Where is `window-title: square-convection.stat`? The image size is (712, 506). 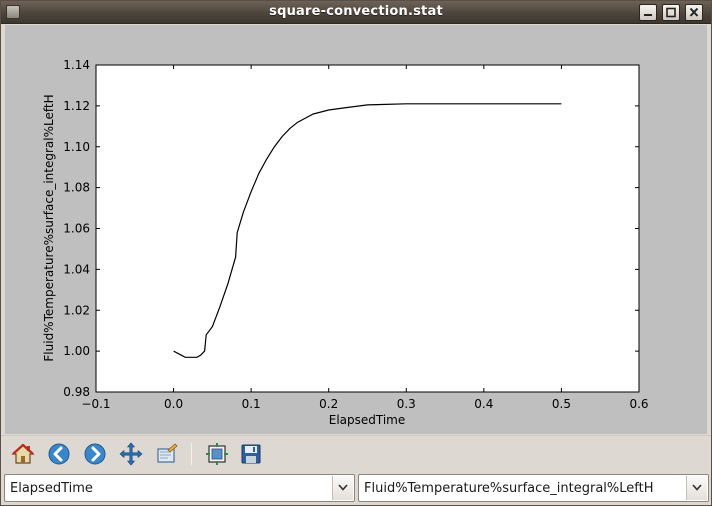
window-title: square-convection.stat is located at coordinates (356, 11).